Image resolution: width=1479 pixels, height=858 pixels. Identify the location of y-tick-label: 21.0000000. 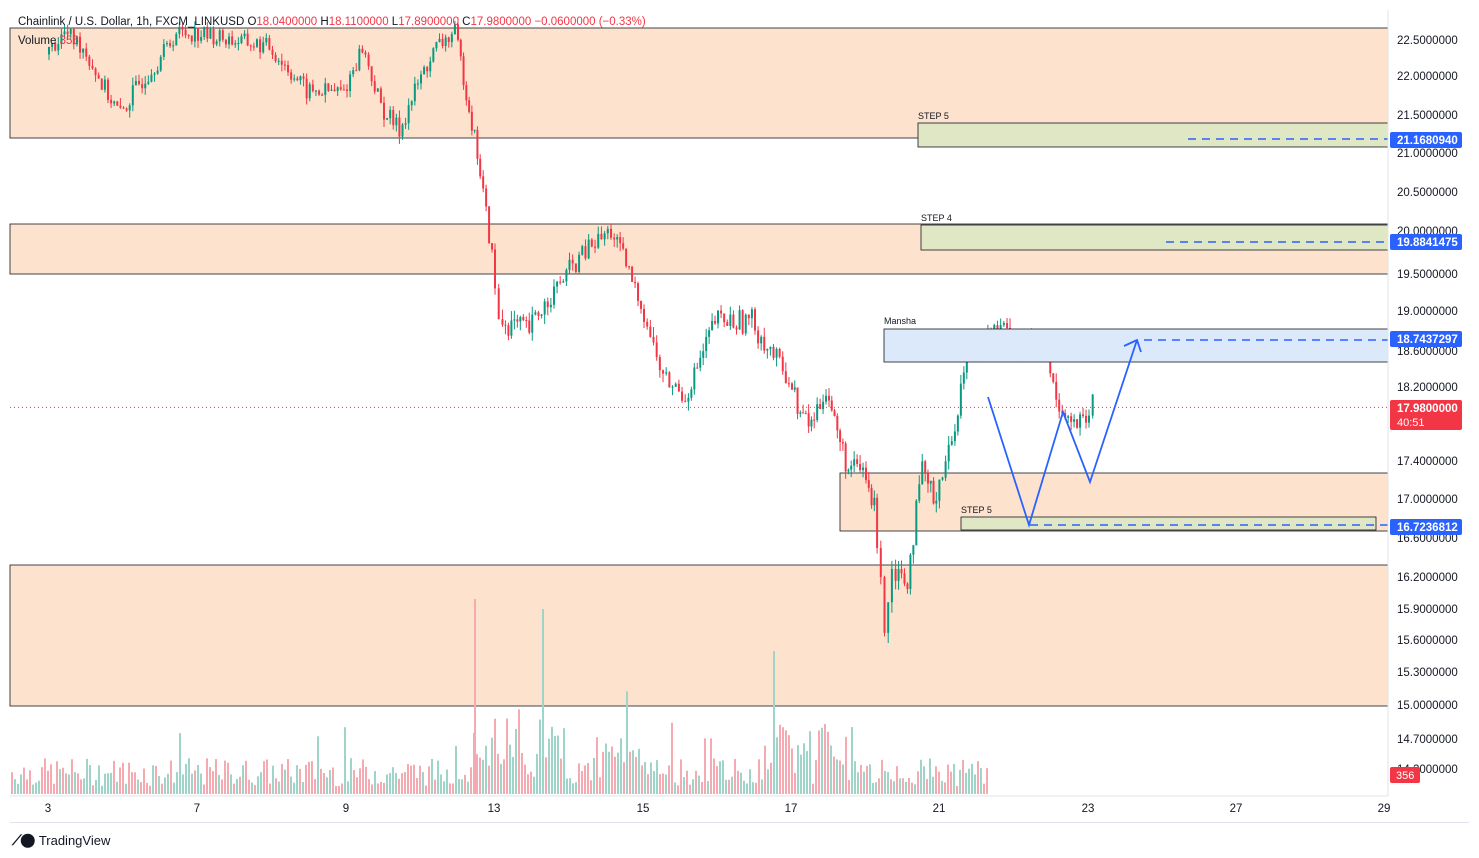
(1427, 154).